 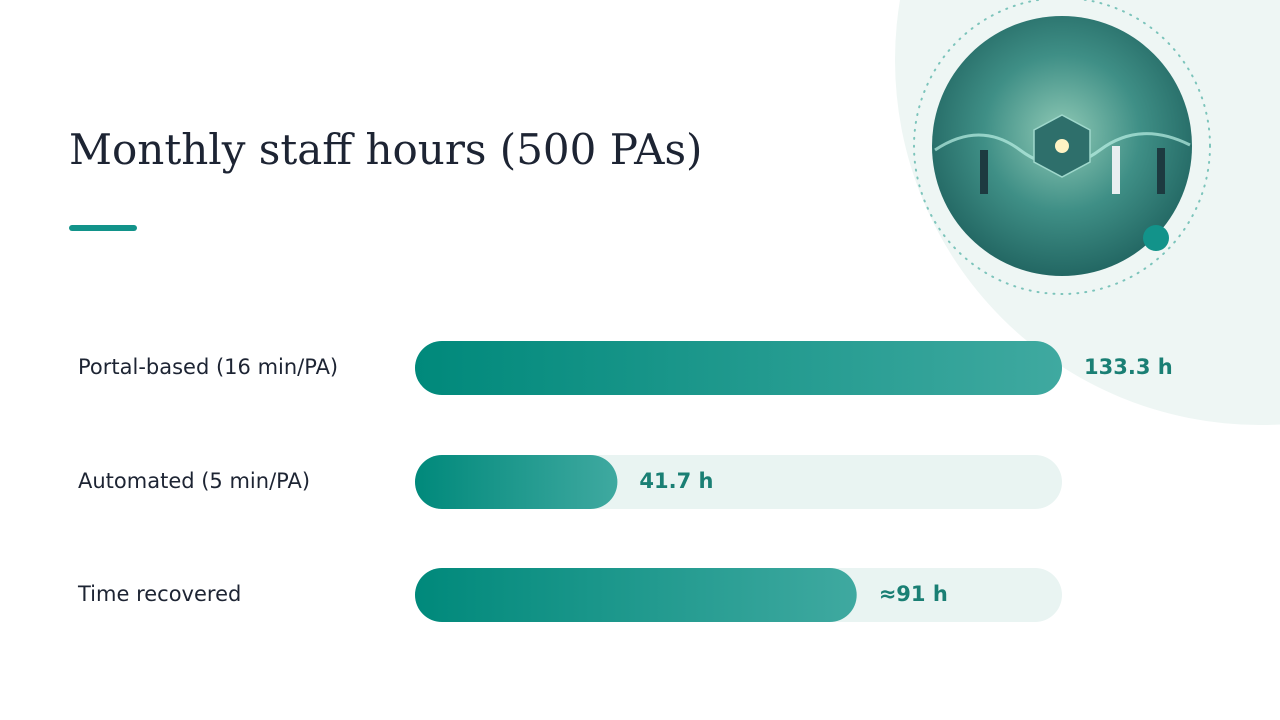 I want to click on dotted-ring, so click(x=1062, y=147).